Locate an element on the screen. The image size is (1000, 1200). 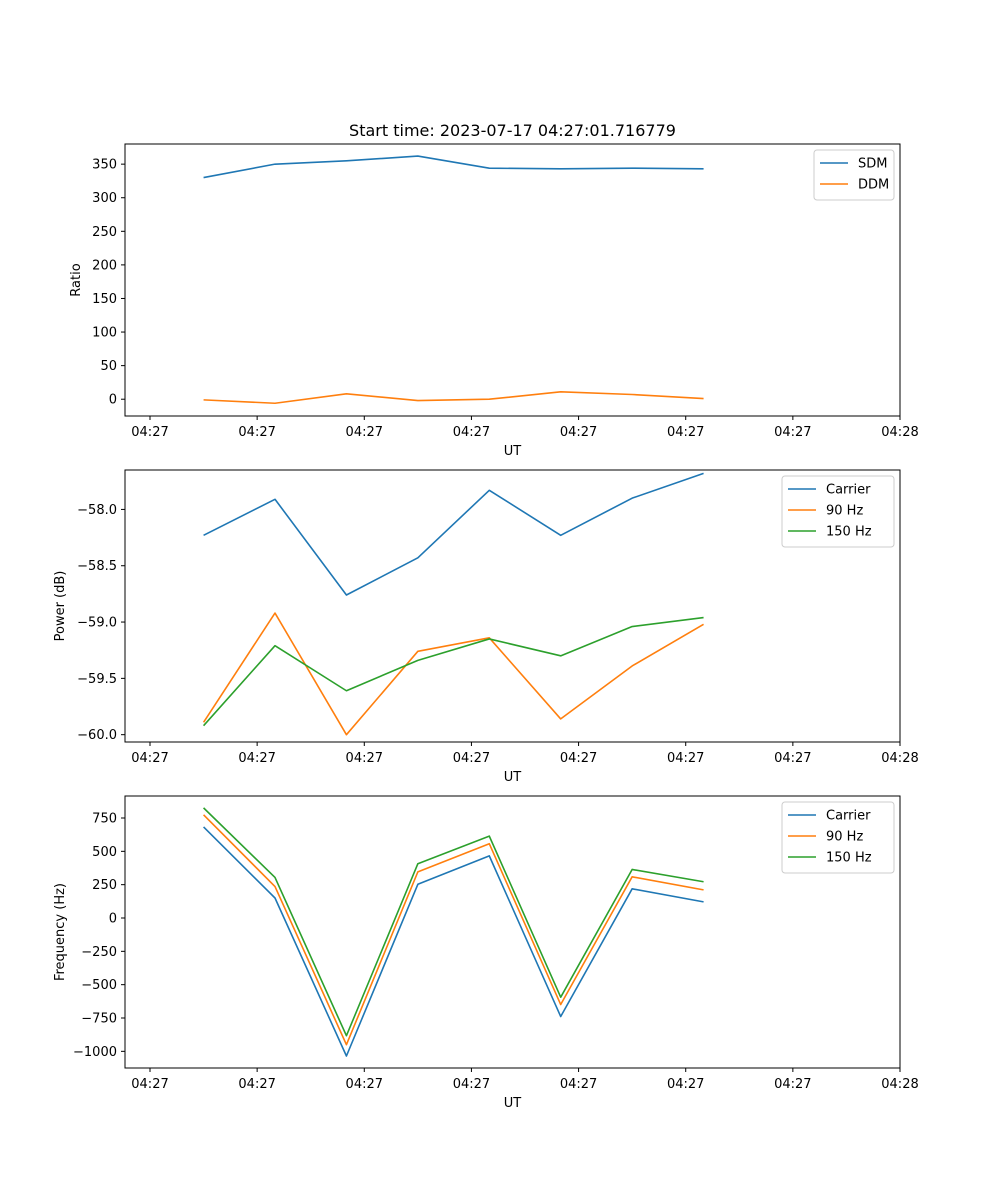
y-tick-label: −58.0 is located at coordinates (97, 510).